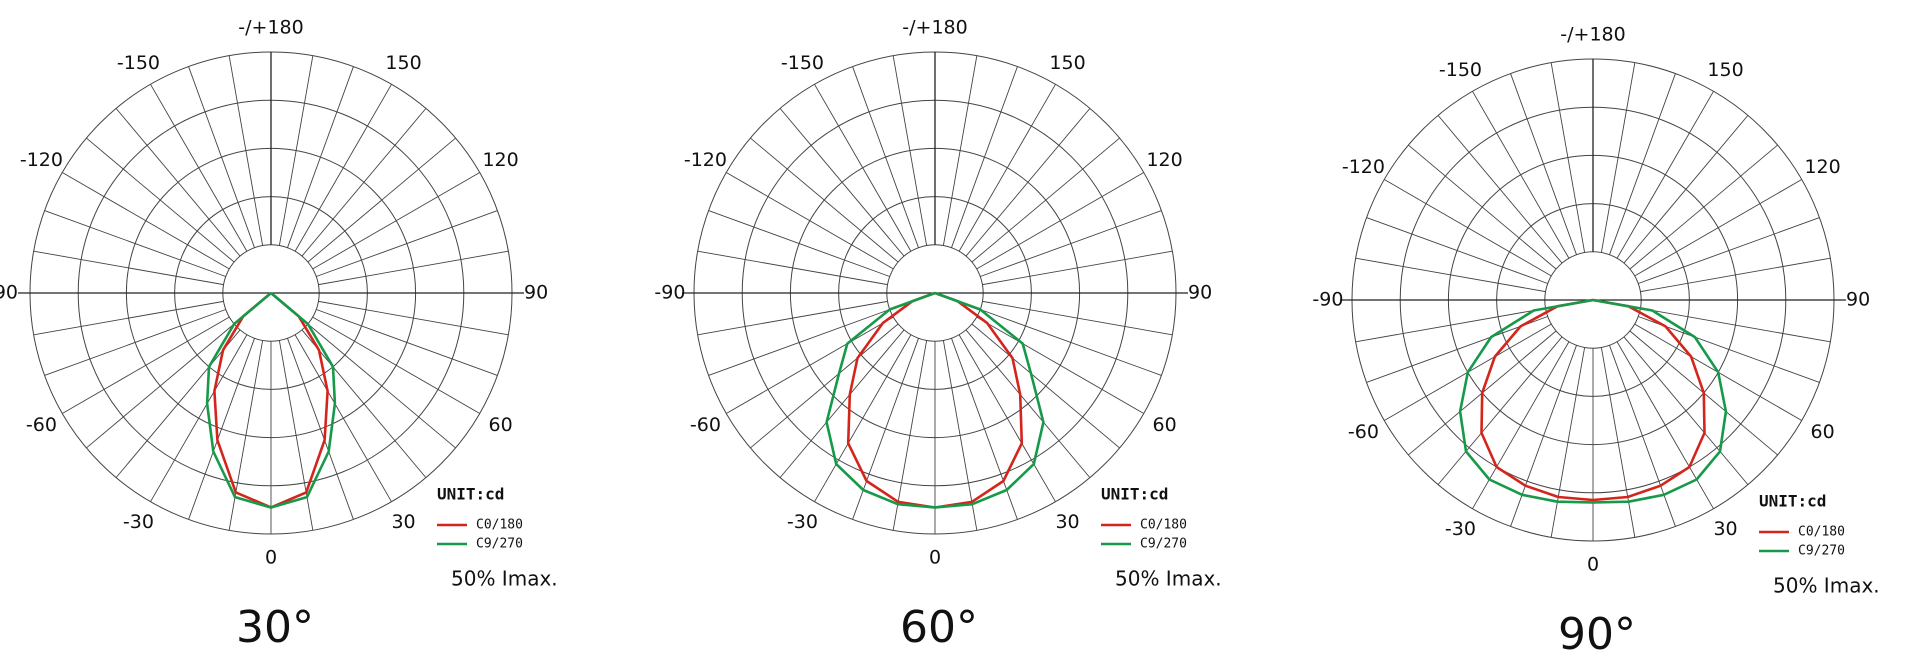 The image size is (1907, 671). Describe the element at coordinates (275, 627) in the screenshot. I see `caption: 30°` at that location.